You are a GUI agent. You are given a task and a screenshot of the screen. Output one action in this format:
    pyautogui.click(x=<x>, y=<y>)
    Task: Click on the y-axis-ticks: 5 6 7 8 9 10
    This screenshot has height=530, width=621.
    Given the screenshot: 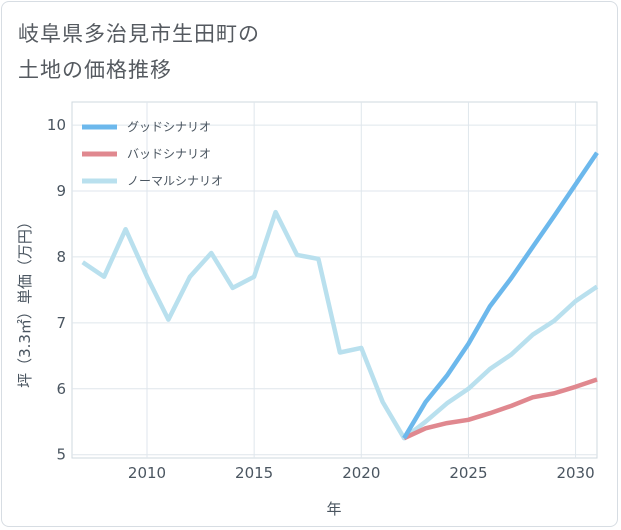 What is the action you would take?
    pyautogui.click(x=56, y=290)
    